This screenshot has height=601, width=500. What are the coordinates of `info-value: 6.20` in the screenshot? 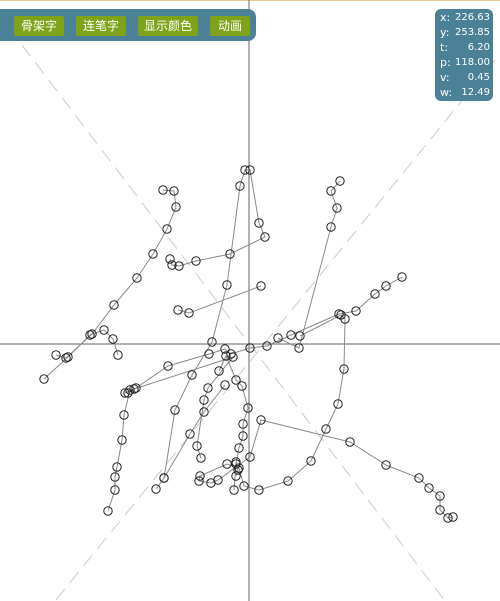 It's located at (478, 47).